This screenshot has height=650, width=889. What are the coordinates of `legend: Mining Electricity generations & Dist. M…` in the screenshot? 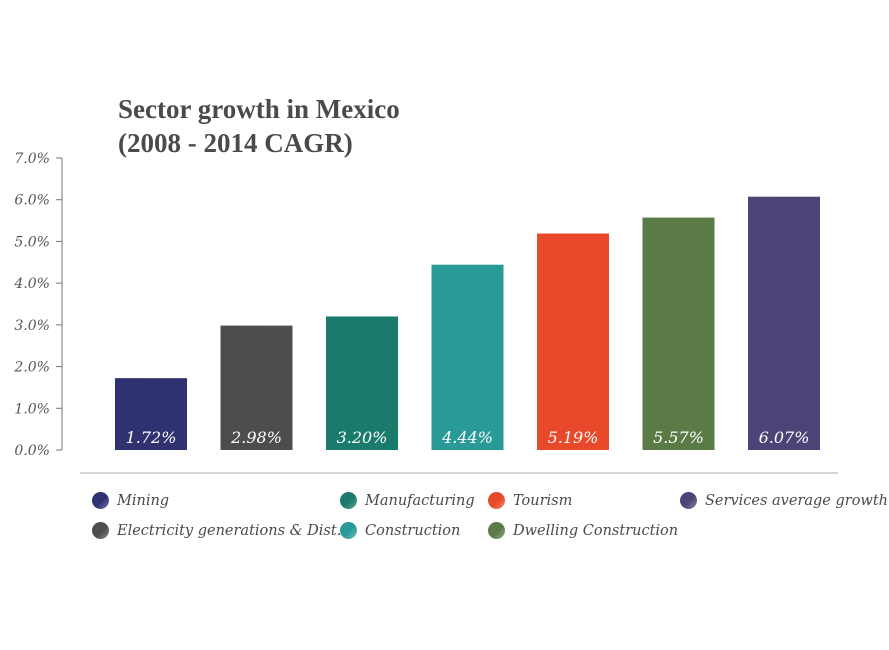 It's located at (490, 520).